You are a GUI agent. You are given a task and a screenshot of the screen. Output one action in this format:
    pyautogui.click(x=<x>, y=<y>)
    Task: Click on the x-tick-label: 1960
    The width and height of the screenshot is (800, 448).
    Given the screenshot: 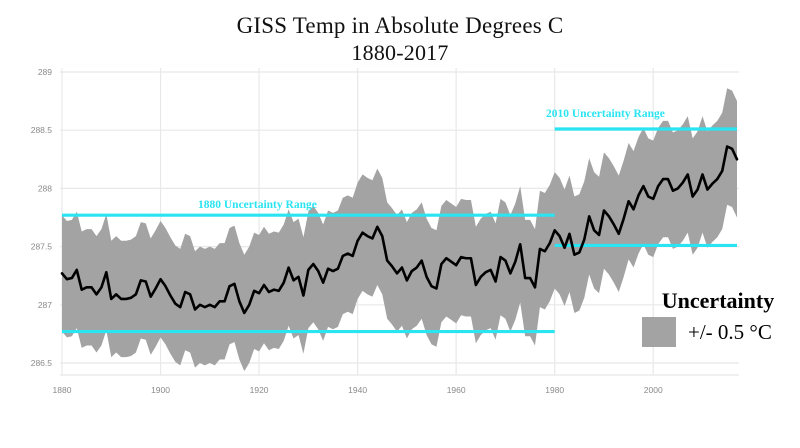 What is the action you would take?
    pyautogui.click(x=456, y=390)
    